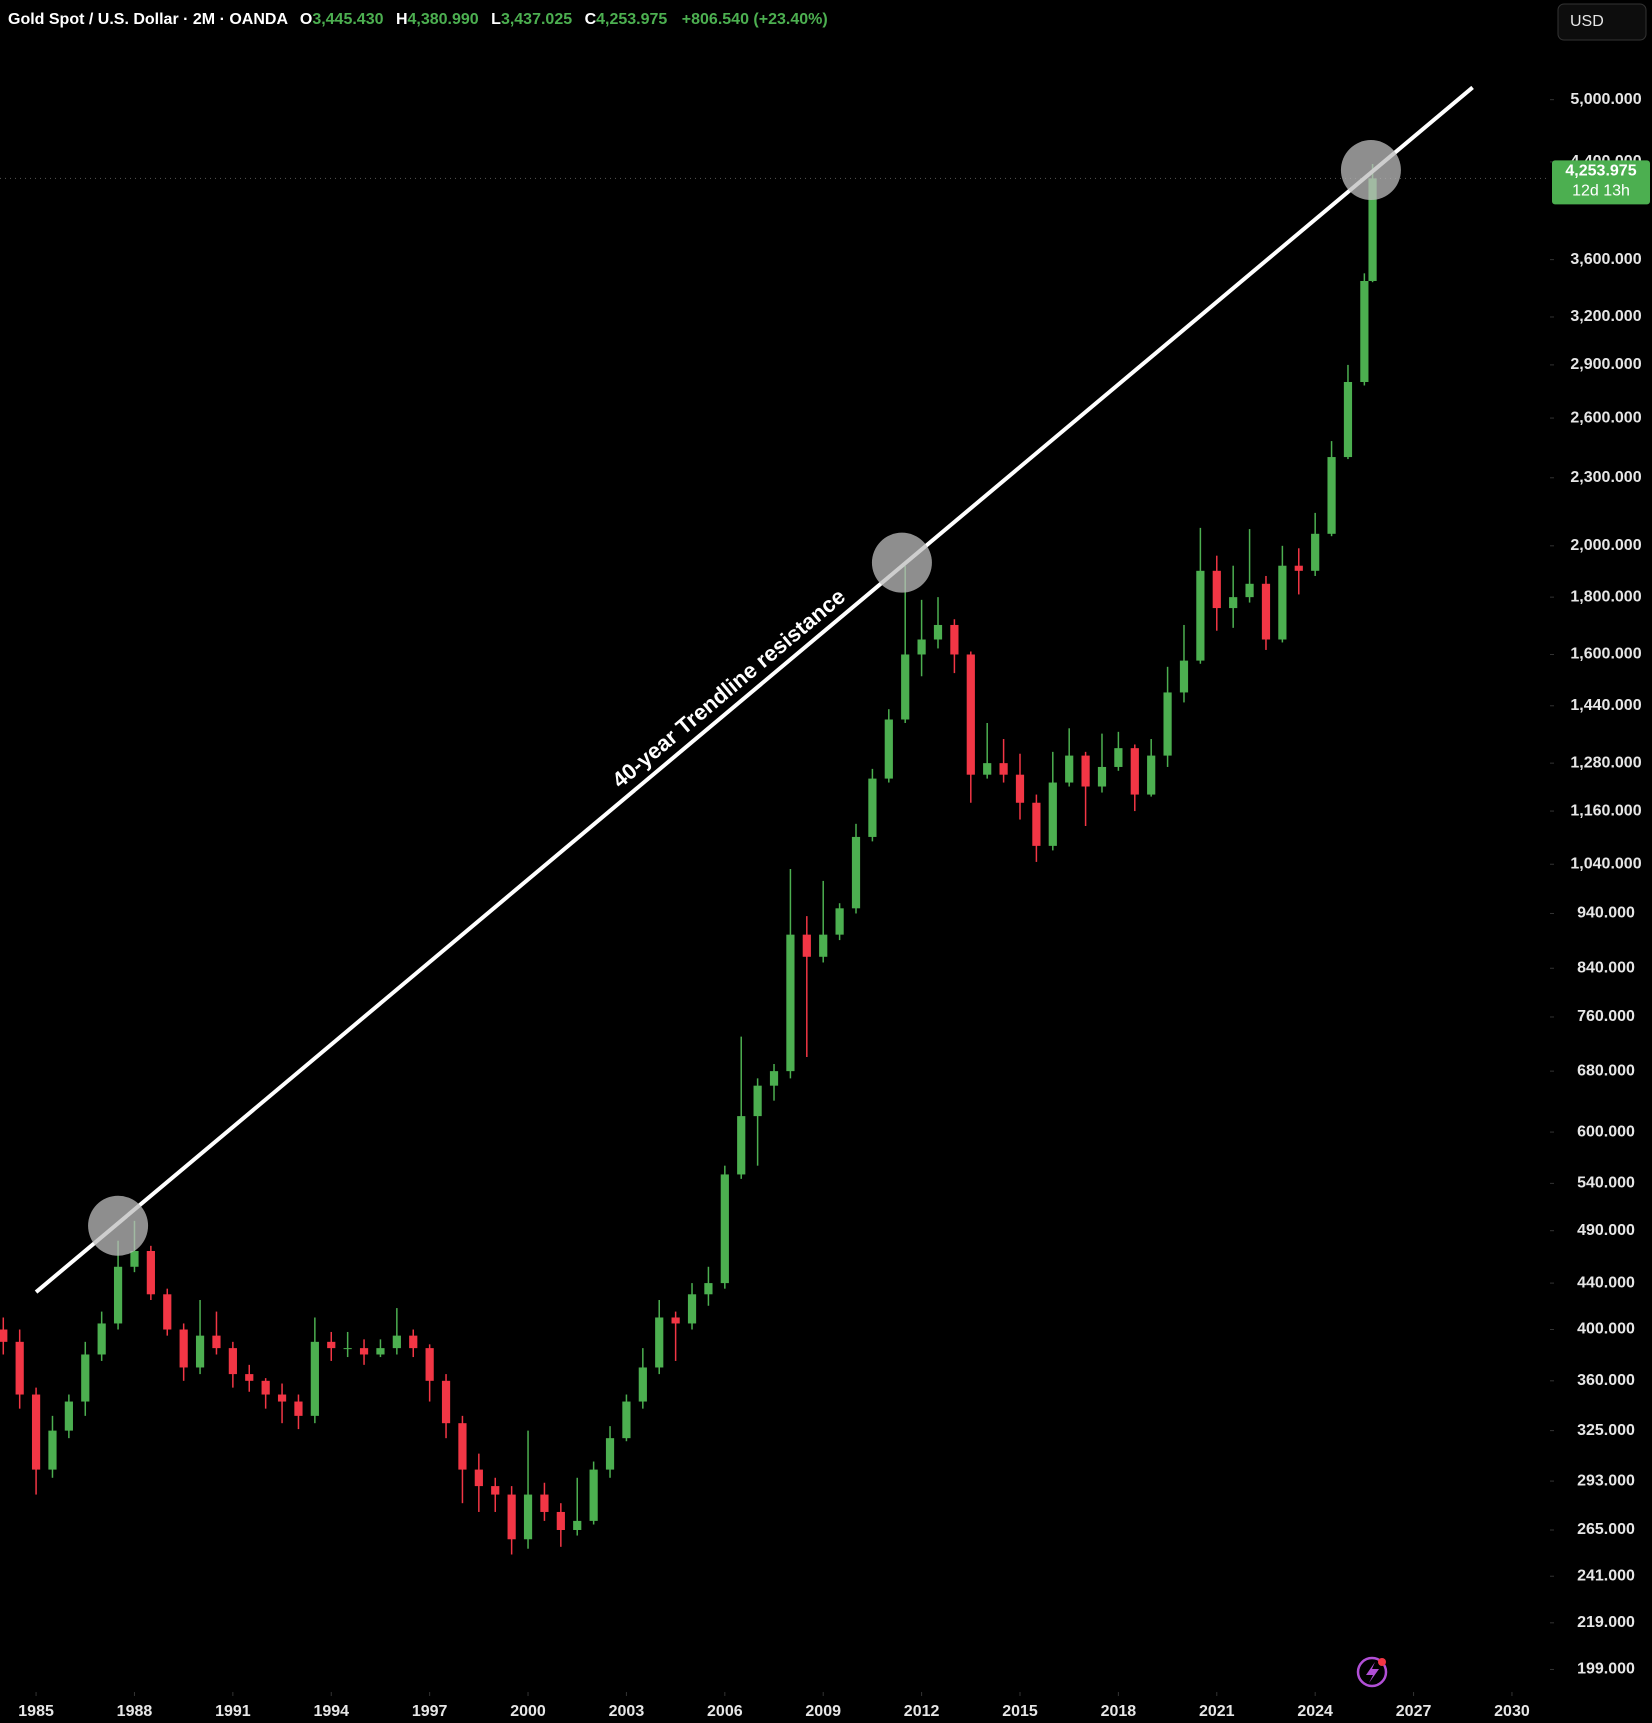 This screenshot has height=1723, width=1652. I want to click on y-tick-label: 600.000, so click(1606, 1131).